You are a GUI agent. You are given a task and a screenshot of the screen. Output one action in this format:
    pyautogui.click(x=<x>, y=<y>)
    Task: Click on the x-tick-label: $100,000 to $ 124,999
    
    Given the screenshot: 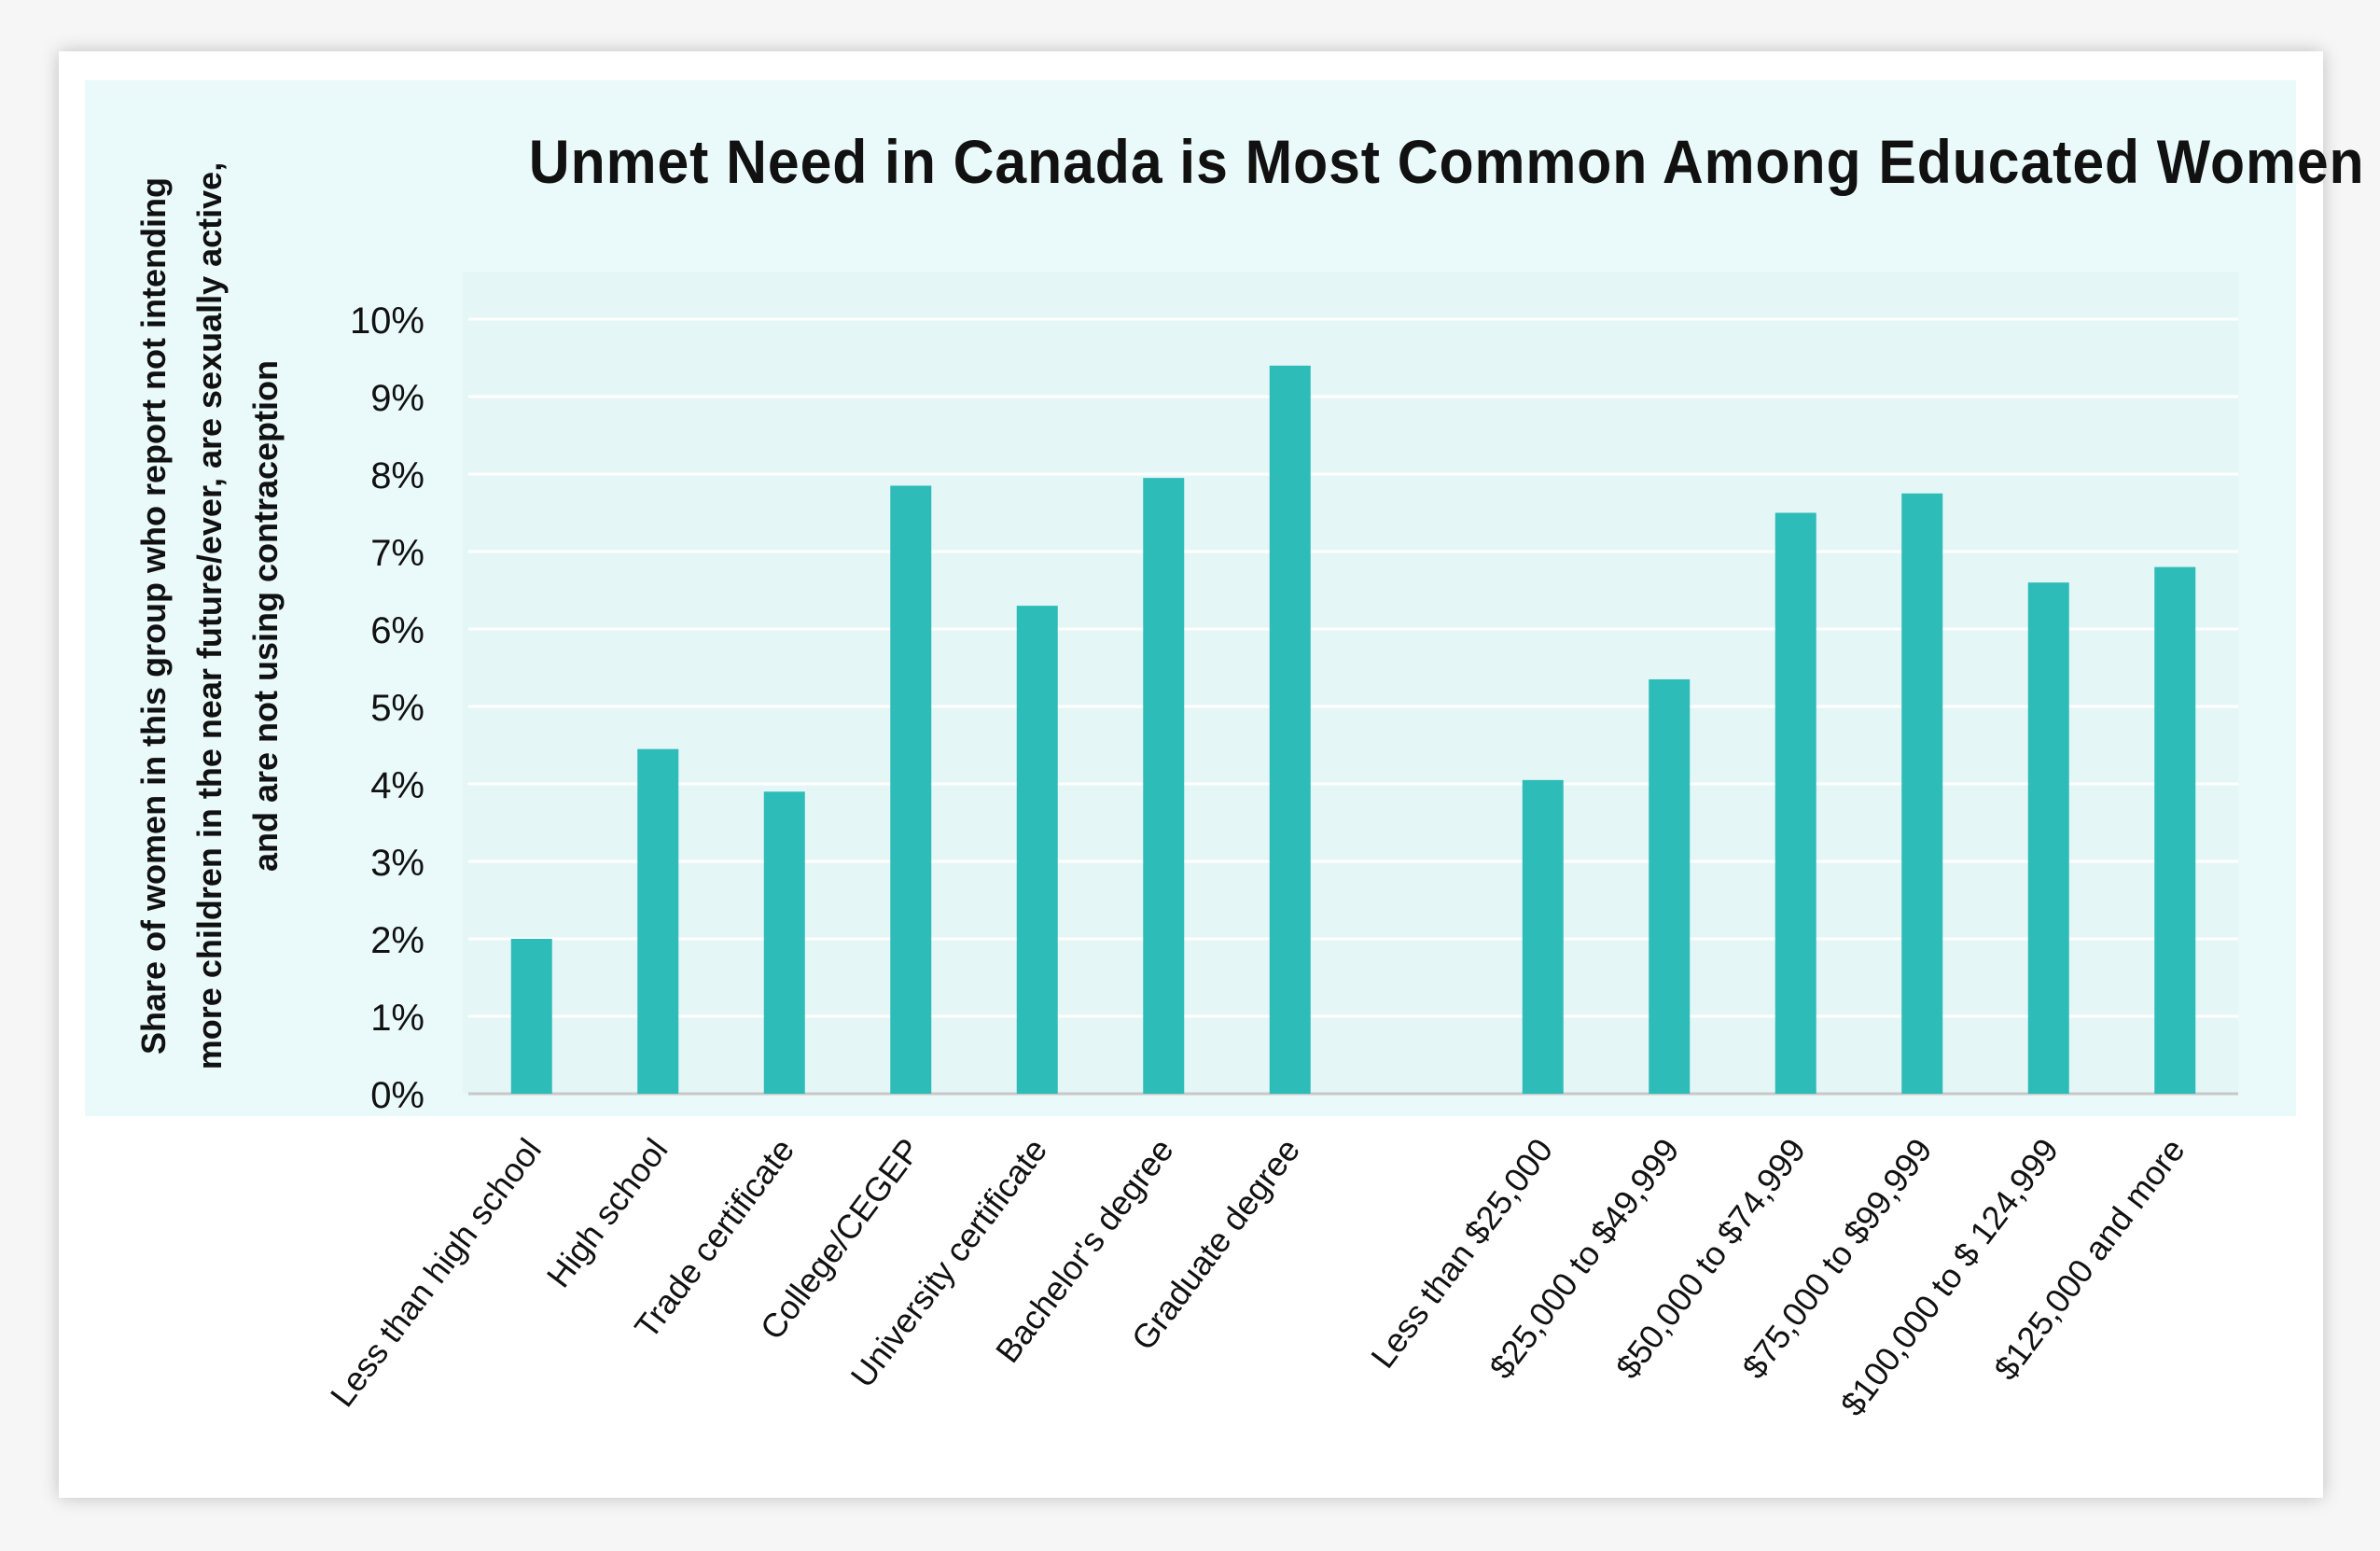 What is the action you would take?
    pyautogui.click(x=1950, y=1276)
    